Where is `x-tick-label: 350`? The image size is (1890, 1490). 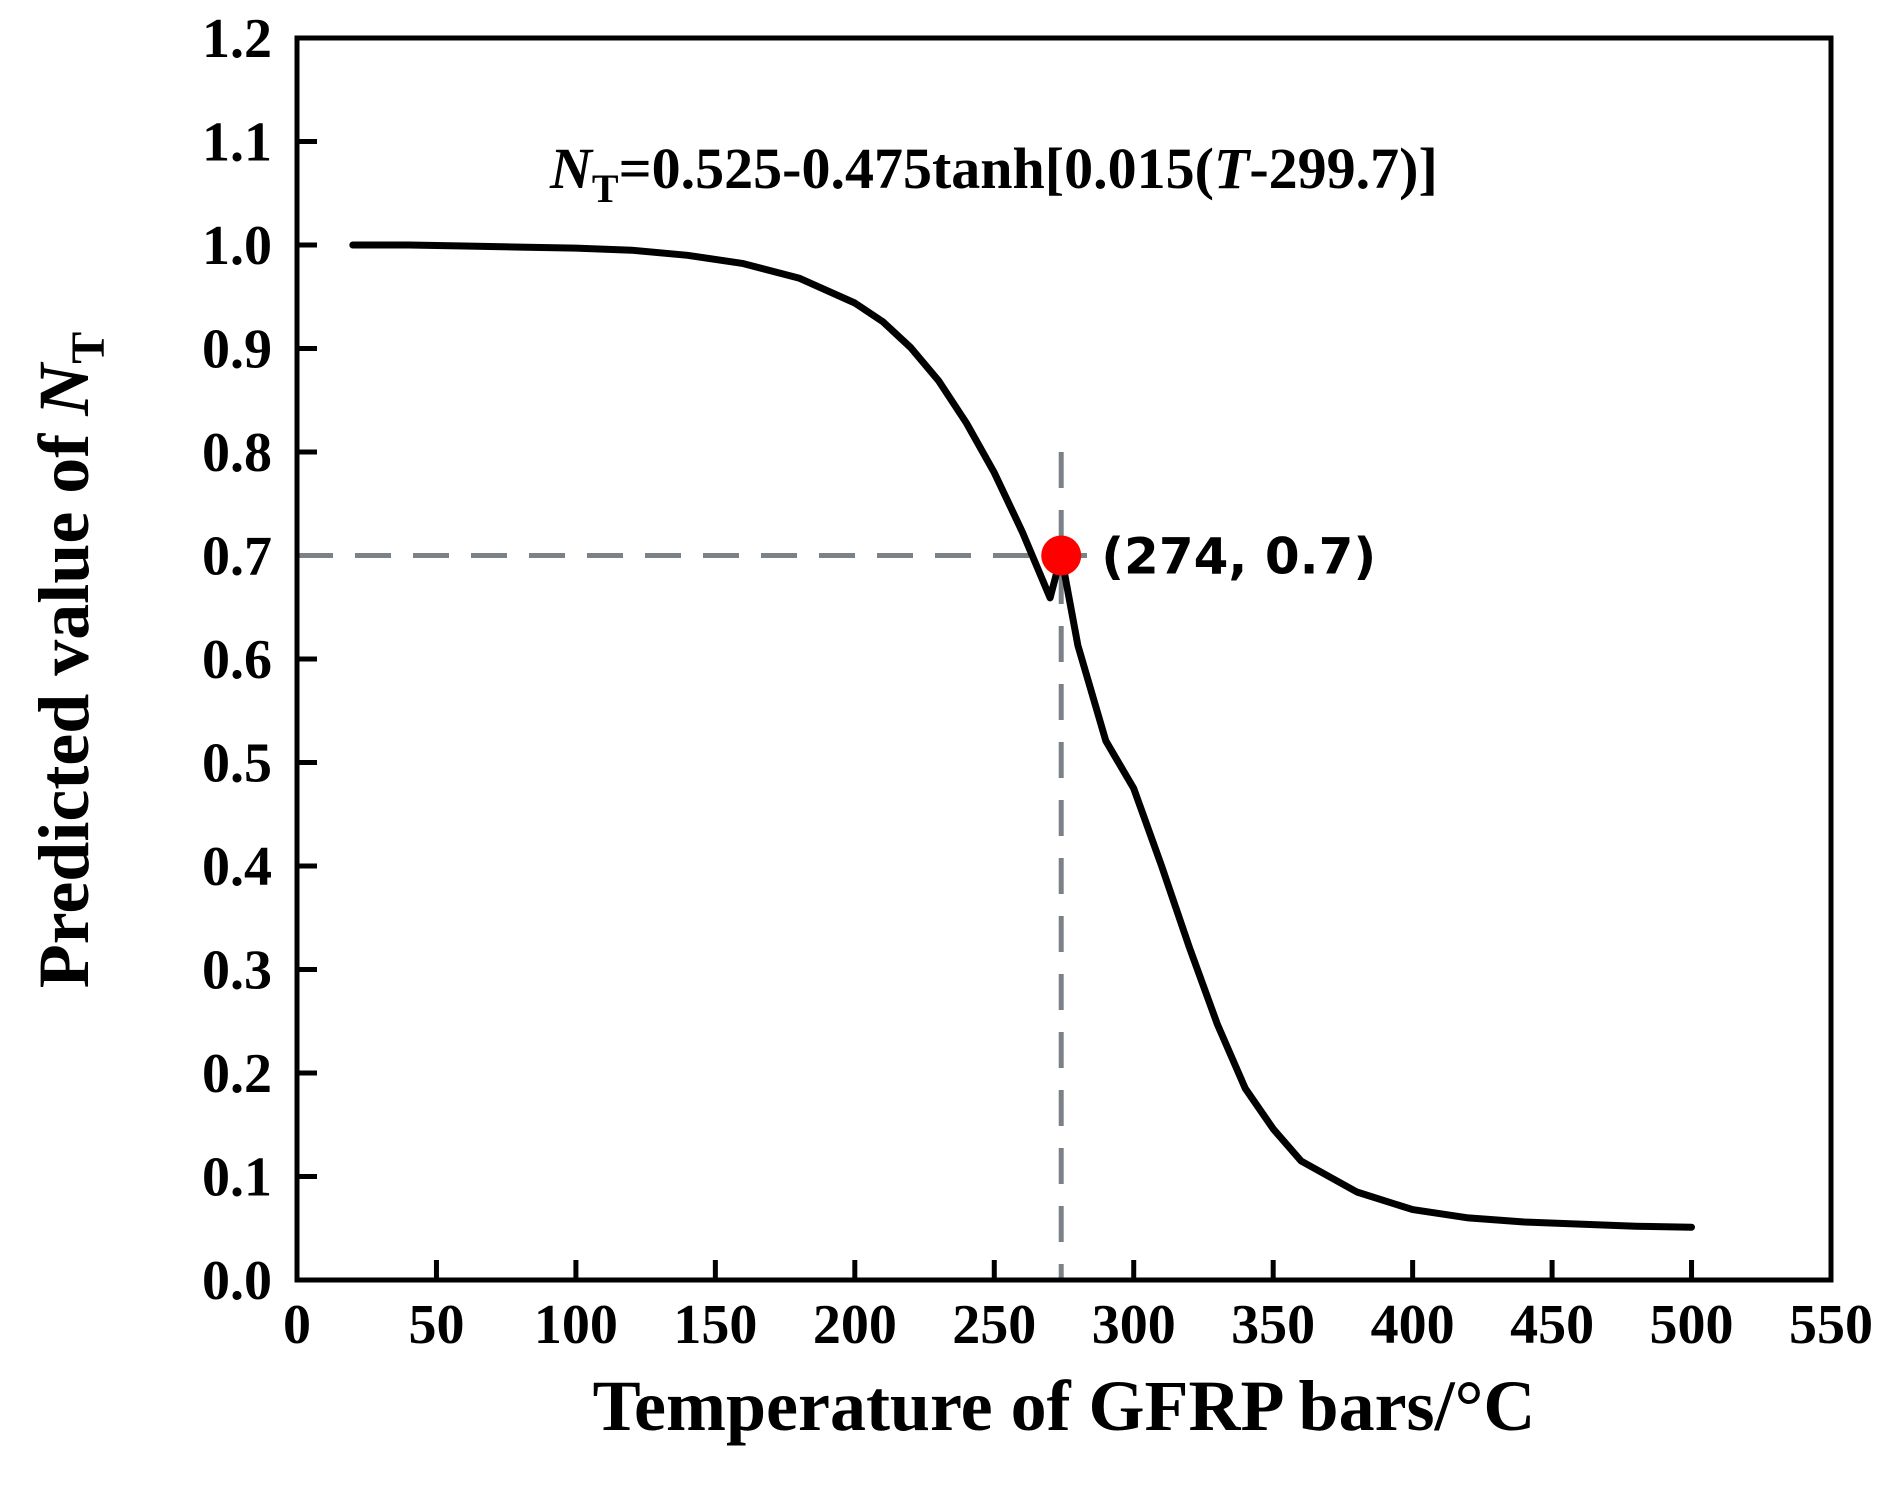
x-tick-label: 350 is located at coordinates (1273, 1325).